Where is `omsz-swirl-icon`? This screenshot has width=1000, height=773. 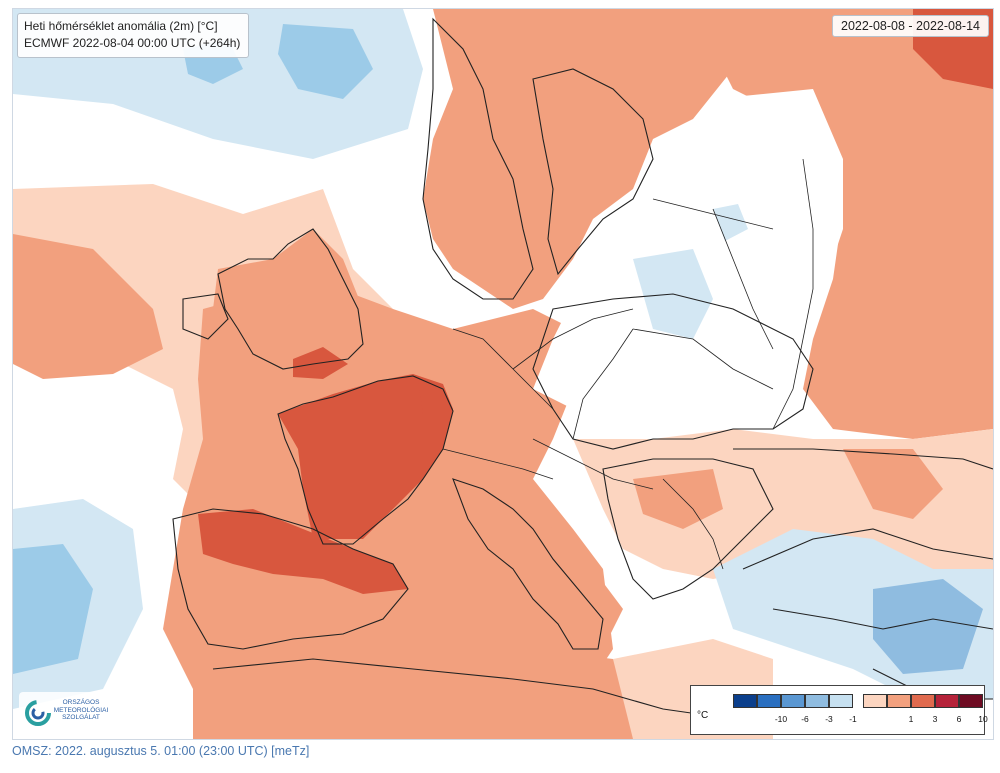 omsz-swirl-icon is located at coordinates (38, 713).